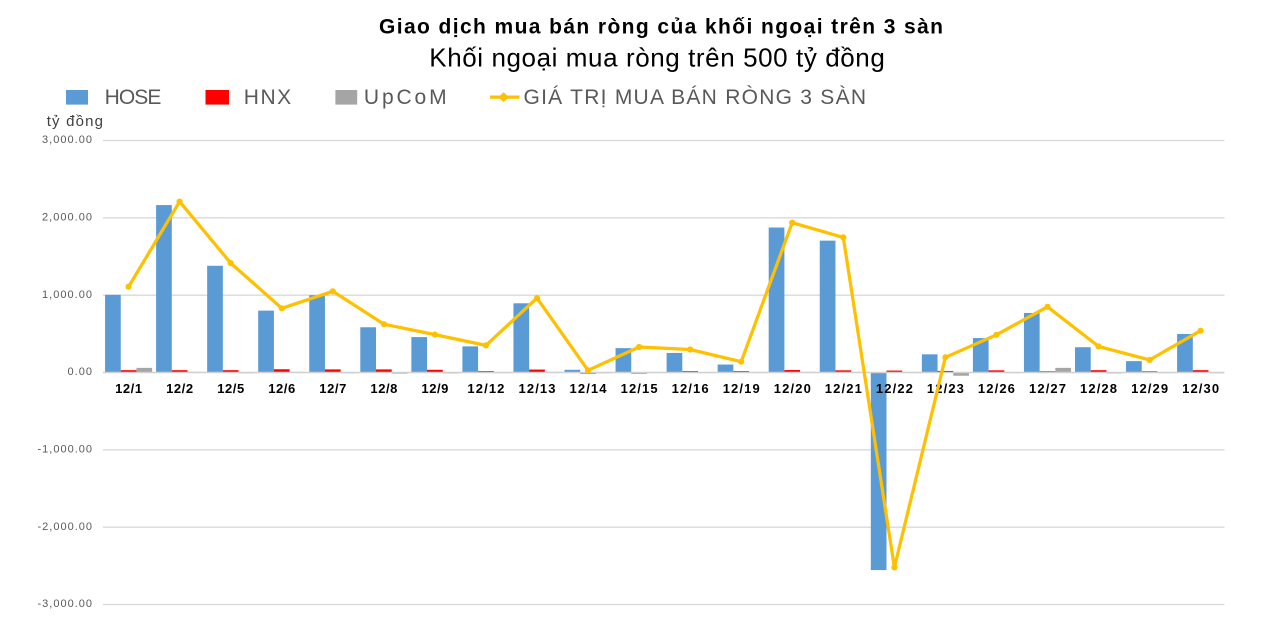  What do you see at coordinates (405, 97) in the screenshot?
I see `svg-text: UpCoM` at bounding box center [405, 97].